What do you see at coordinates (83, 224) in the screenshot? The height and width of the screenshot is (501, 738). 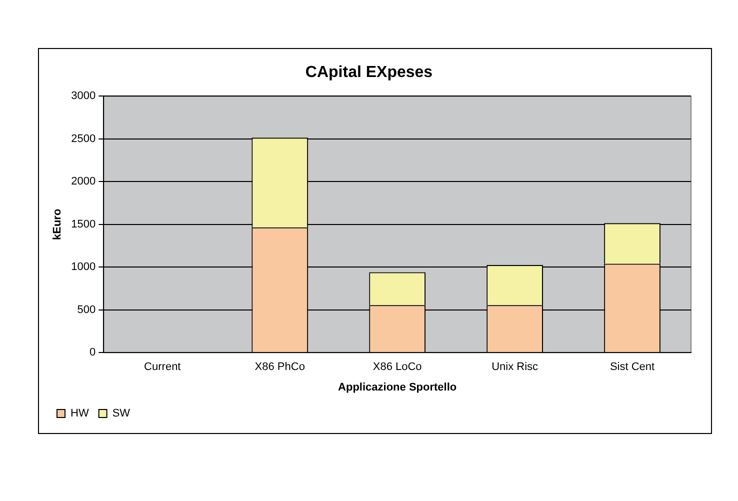 I see `y-tick-label: 1500` at bounding box center [83, 224].